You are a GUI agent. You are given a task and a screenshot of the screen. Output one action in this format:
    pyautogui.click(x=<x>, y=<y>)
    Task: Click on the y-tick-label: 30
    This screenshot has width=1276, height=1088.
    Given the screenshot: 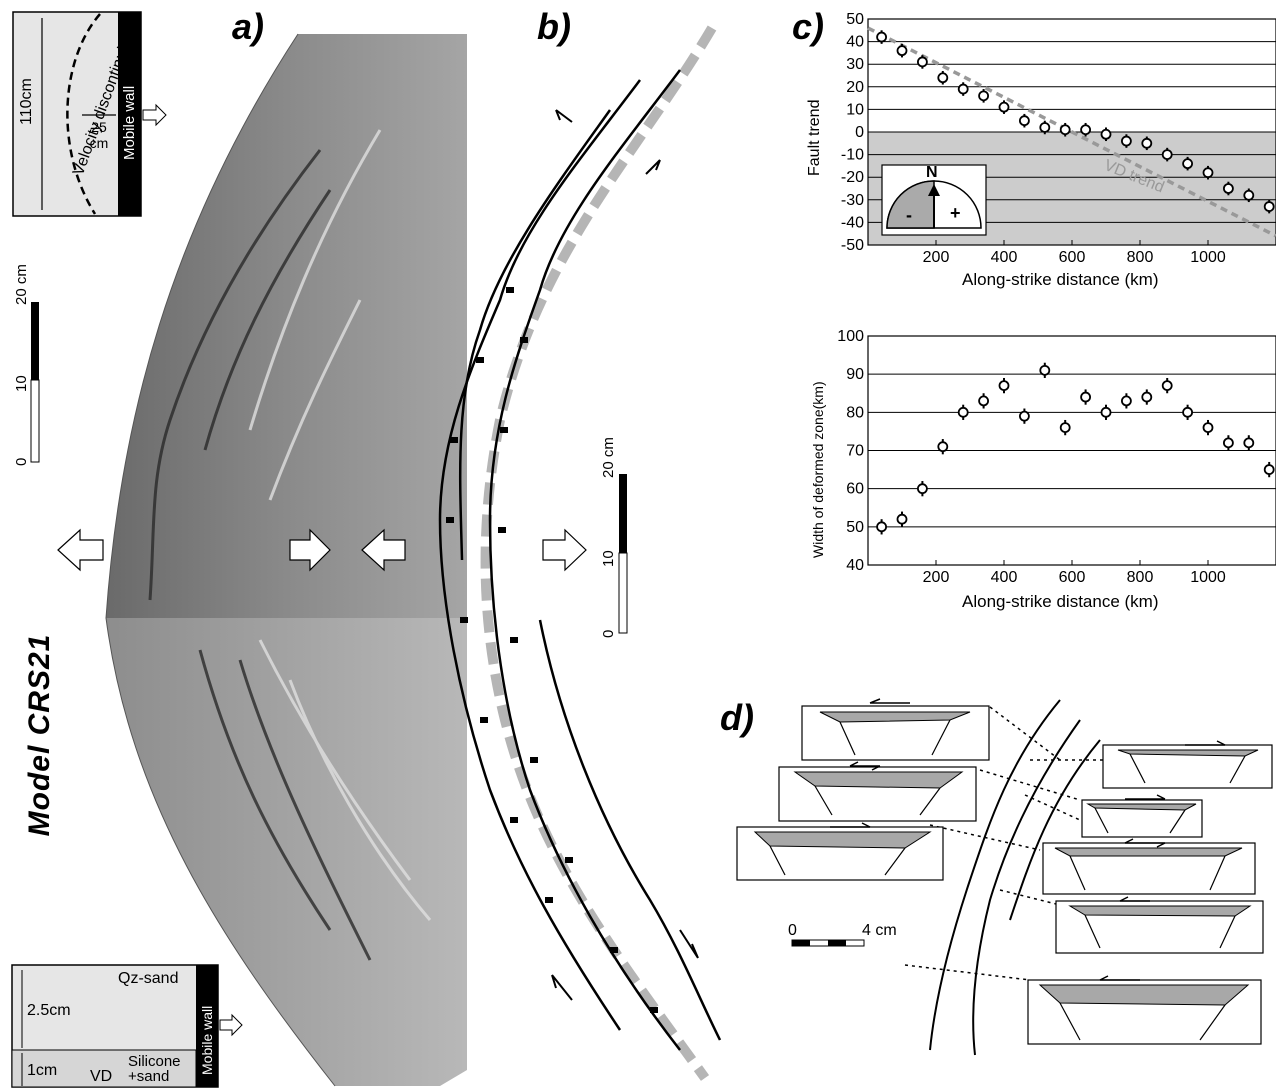 What is the action you would take?
    pyautogui.click(x=855, y=64)
    